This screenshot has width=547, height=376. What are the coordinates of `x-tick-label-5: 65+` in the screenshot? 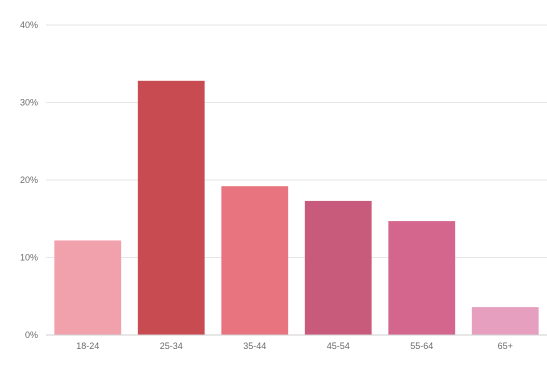 It's located at (505, 346).